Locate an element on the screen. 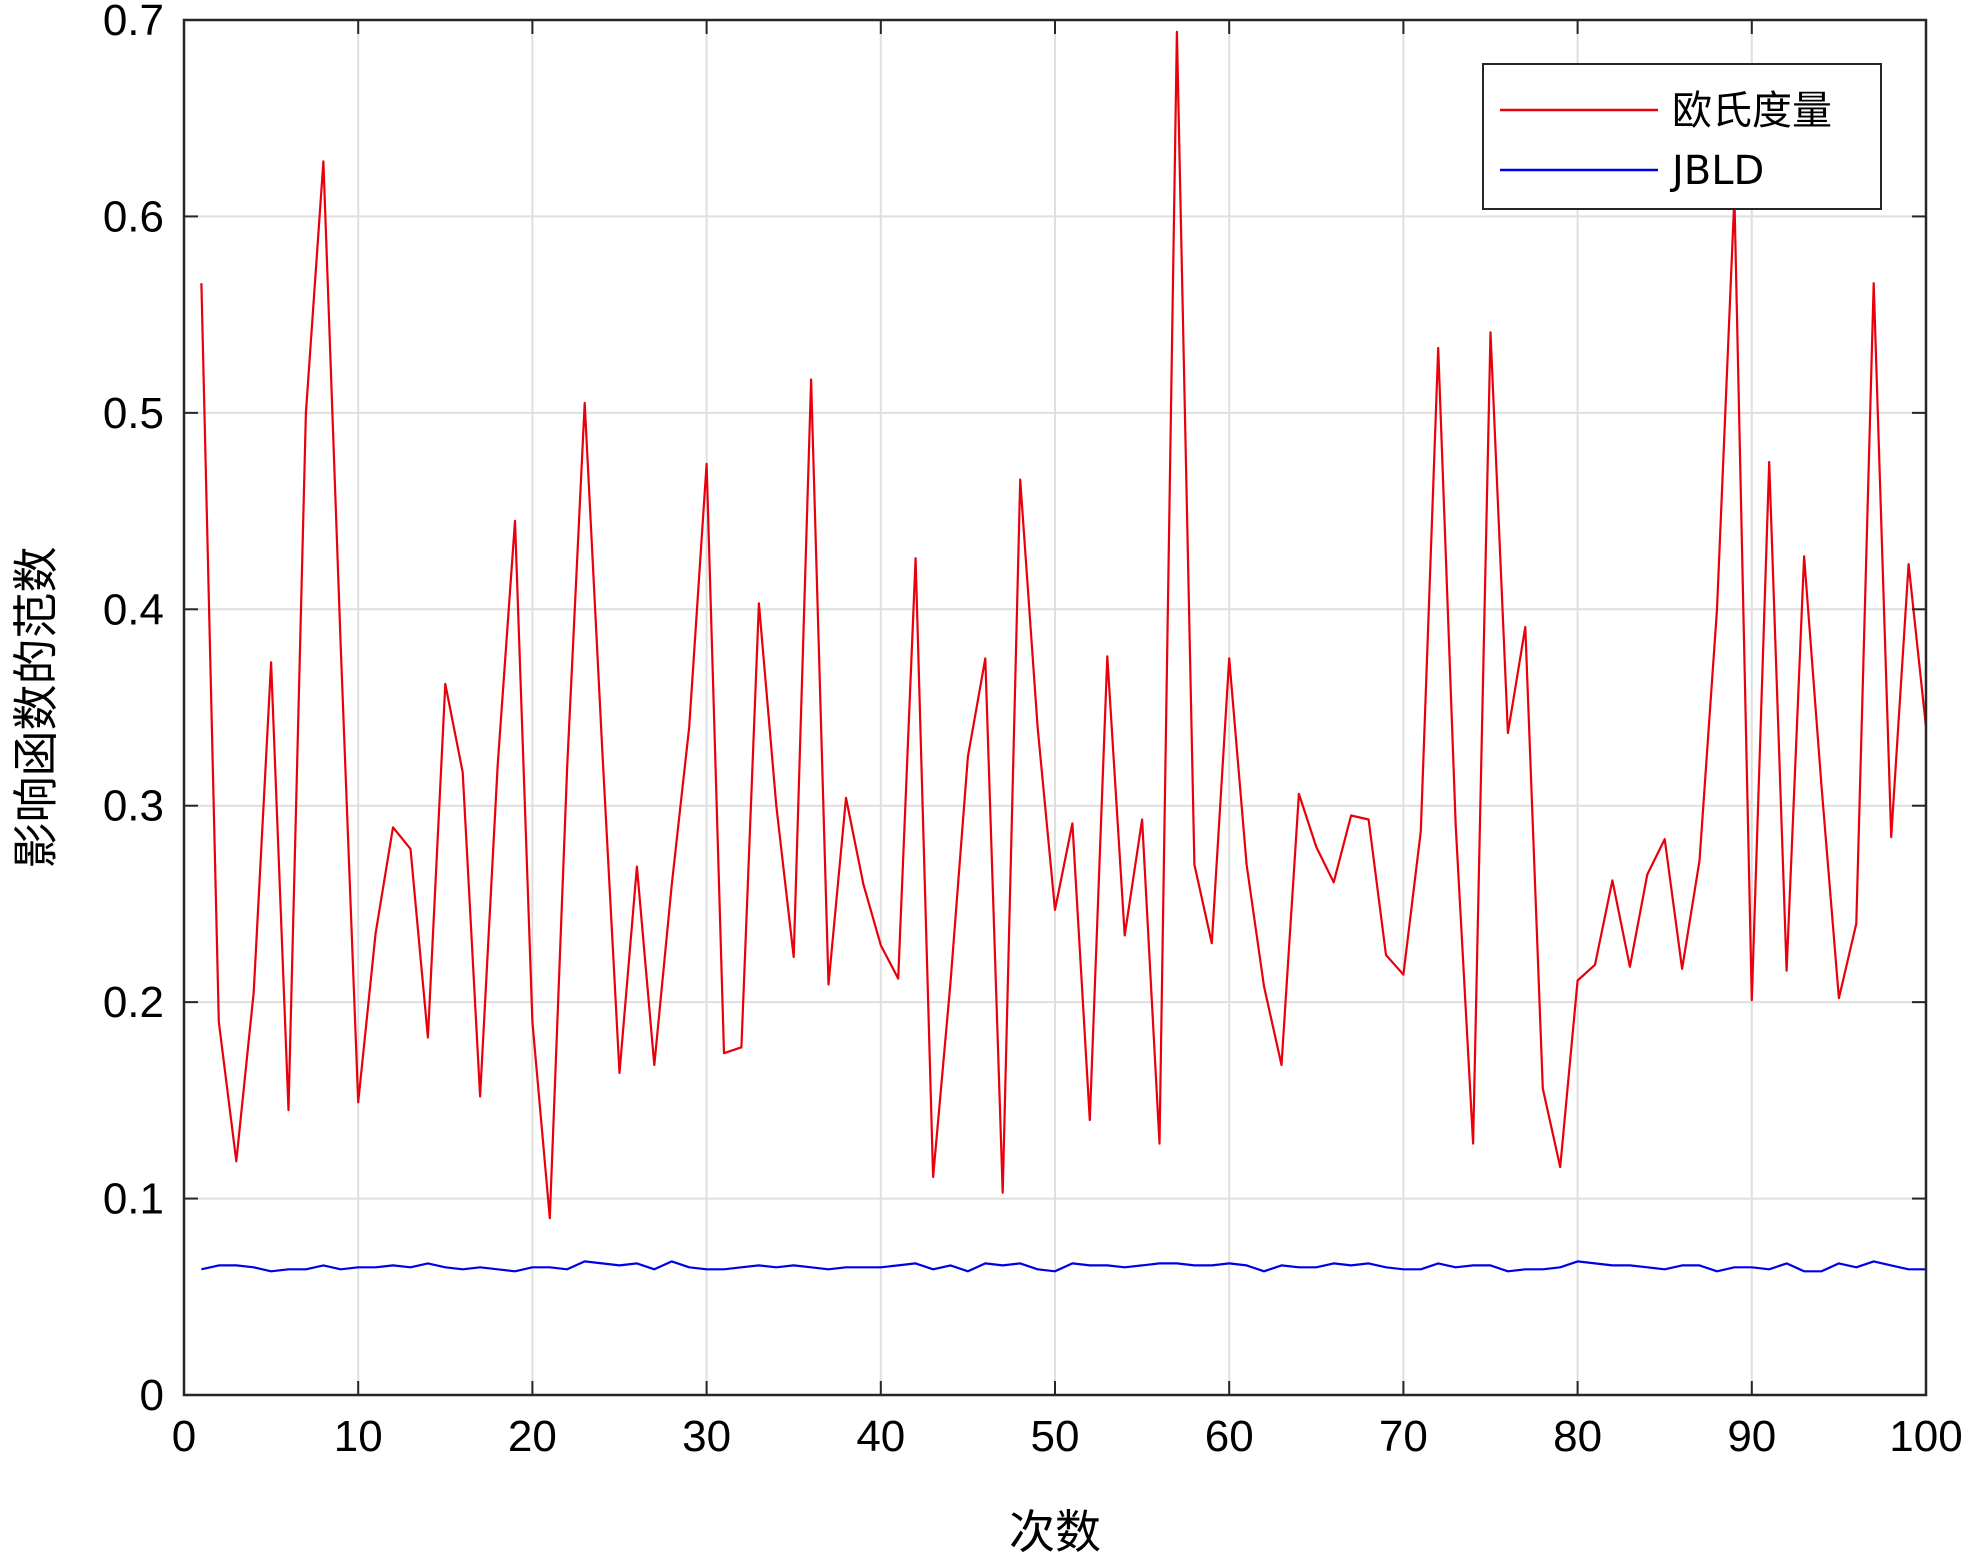 The image size is (1969, 1561). y-tick-label: 0.1 is located at coordinates (133, 1199).